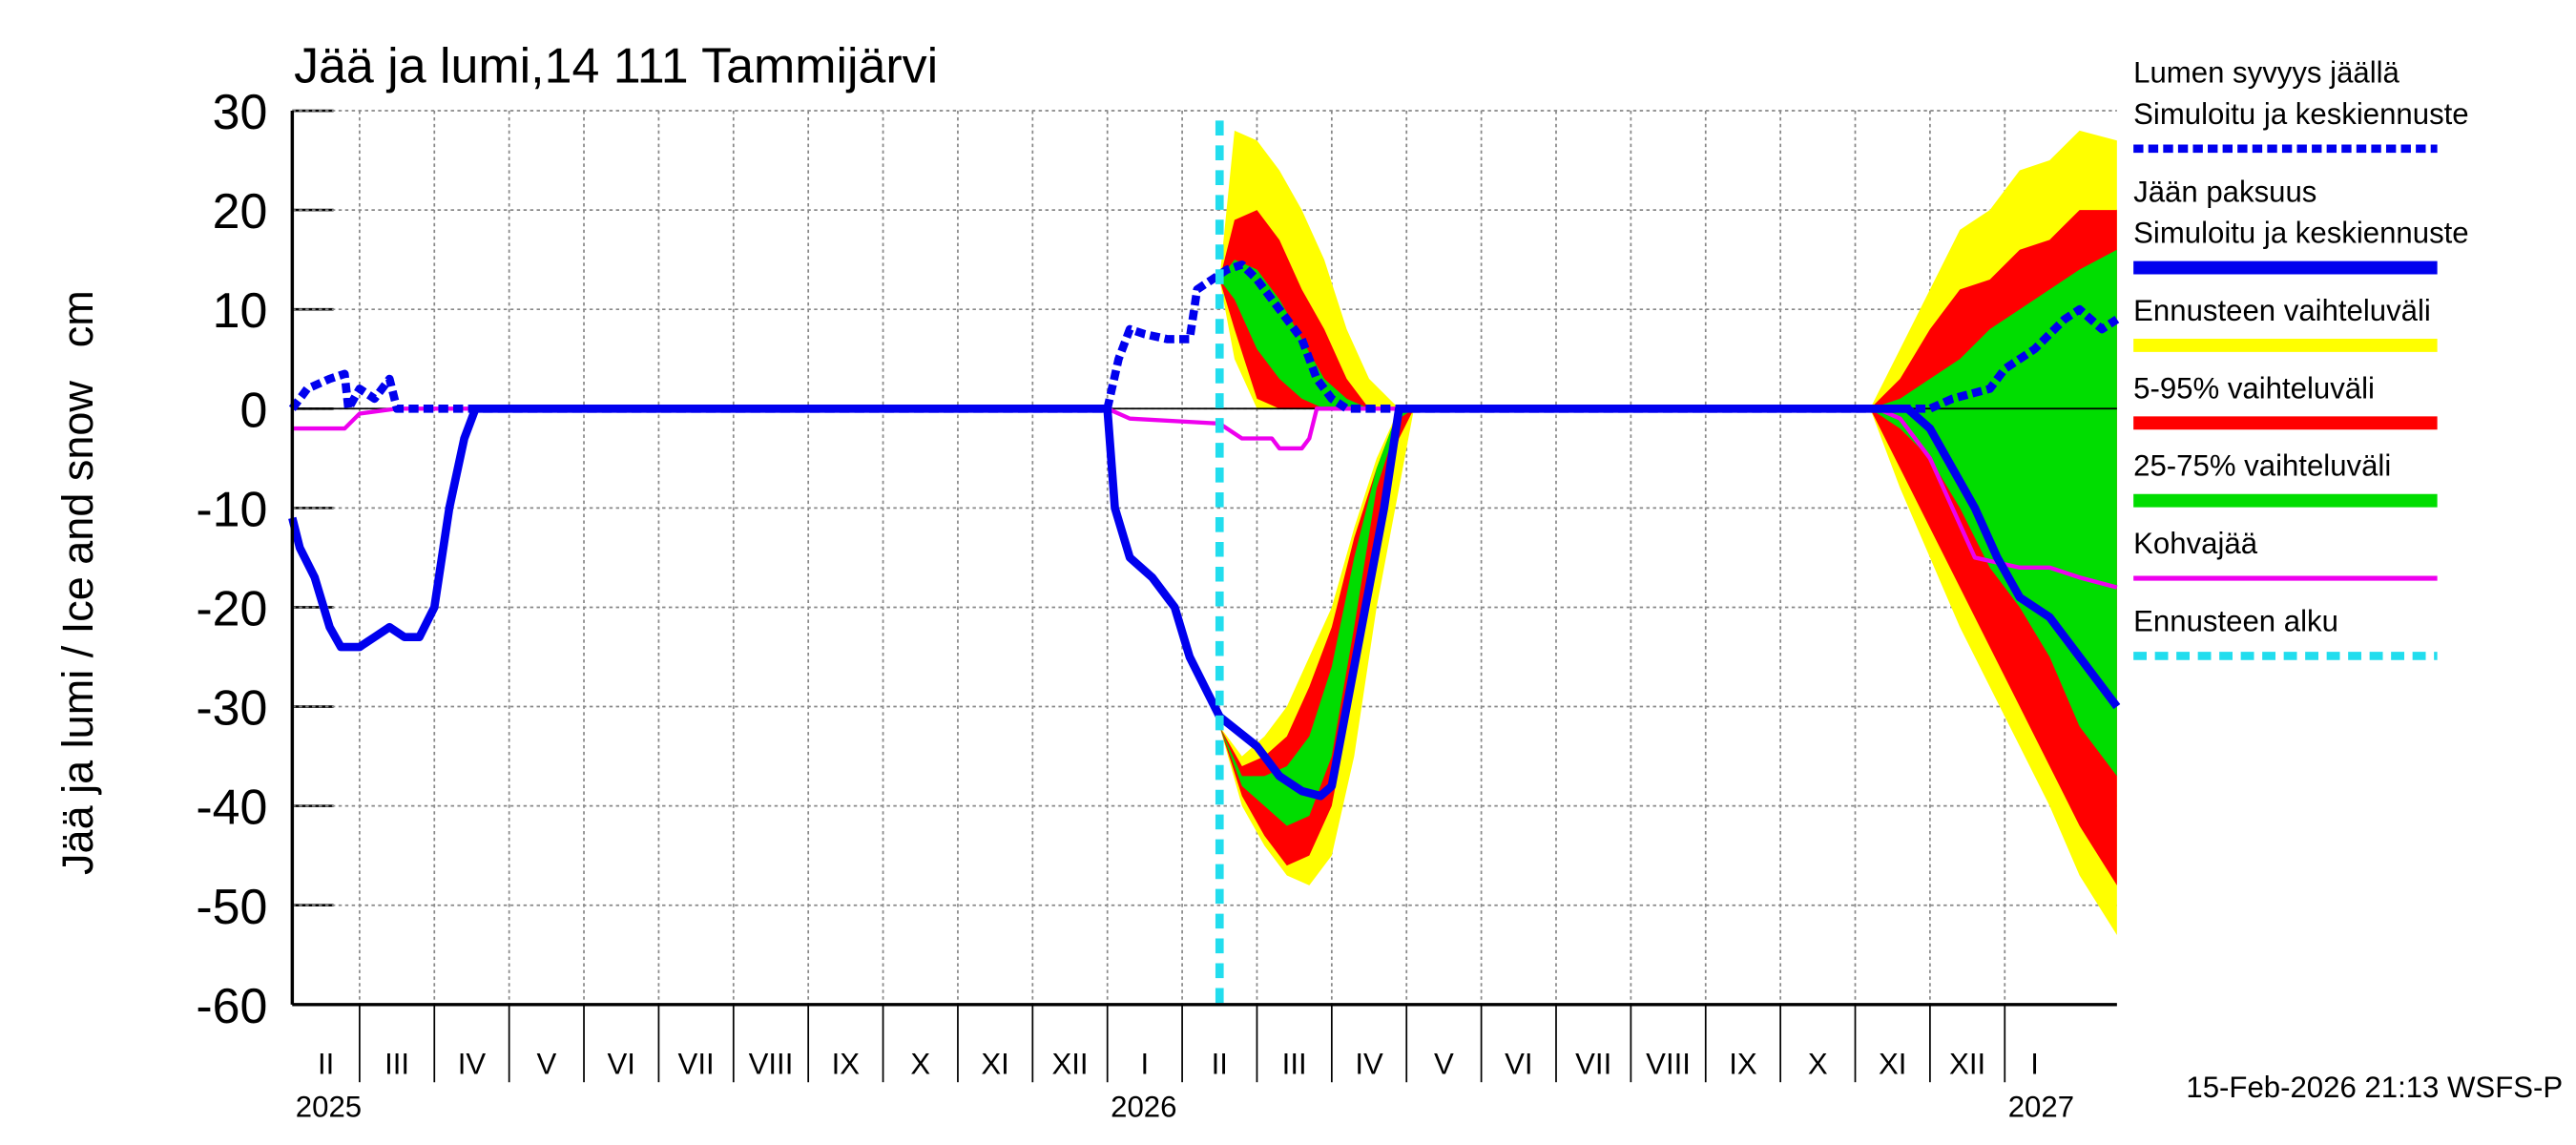 This screenshot has height=1145, width=2576. What do you see at coordinates (2254, 388) in the screenshot?
I see `legend-label: 5-95% vaihteluväli` at bounding box center [2254, 388].